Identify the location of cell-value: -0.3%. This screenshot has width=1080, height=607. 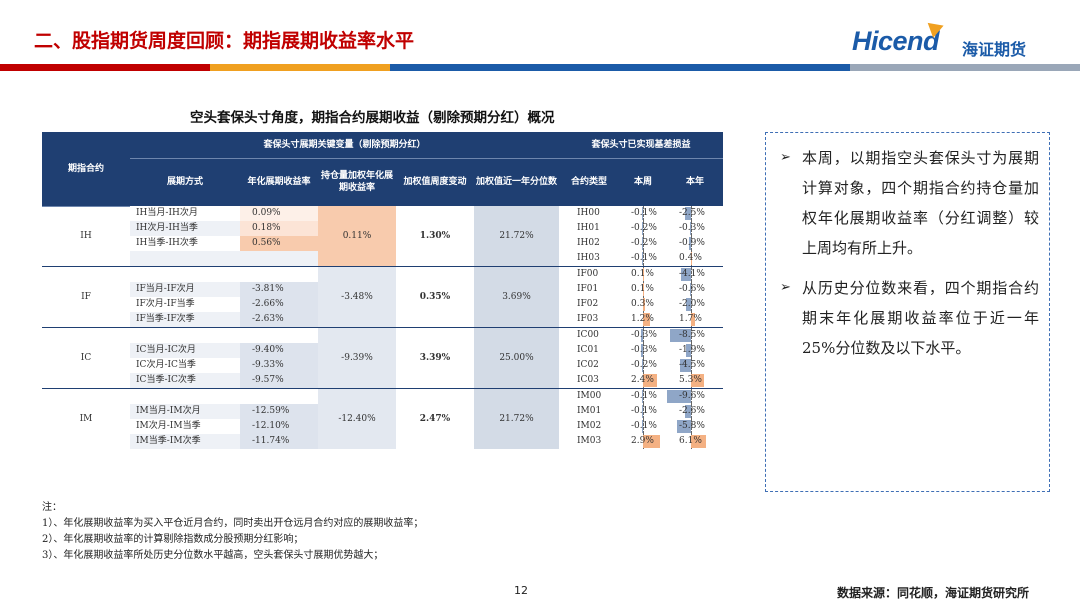
(644, 335).